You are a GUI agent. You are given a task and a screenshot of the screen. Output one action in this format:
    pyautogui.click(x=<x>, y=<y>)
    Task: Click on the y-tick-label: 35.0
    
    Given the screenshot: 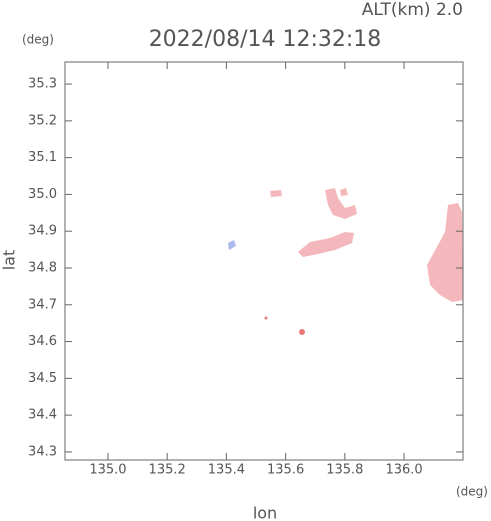 What is the action you would take?
    pyautogui.click(x=42, y=194)
    